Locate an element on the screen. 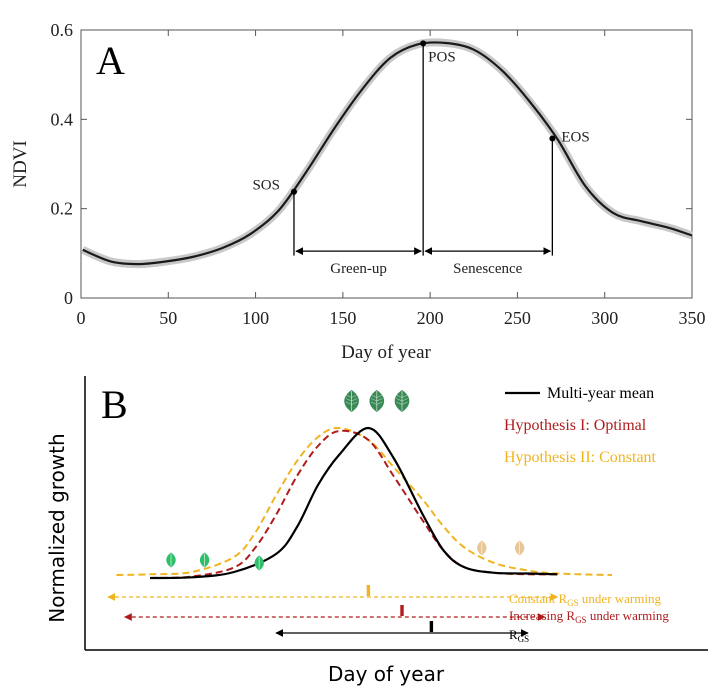 Image resolution: width=723 pixels, height=693 pixels. growing-season-label: RGS is located at coordinates (519, 635).